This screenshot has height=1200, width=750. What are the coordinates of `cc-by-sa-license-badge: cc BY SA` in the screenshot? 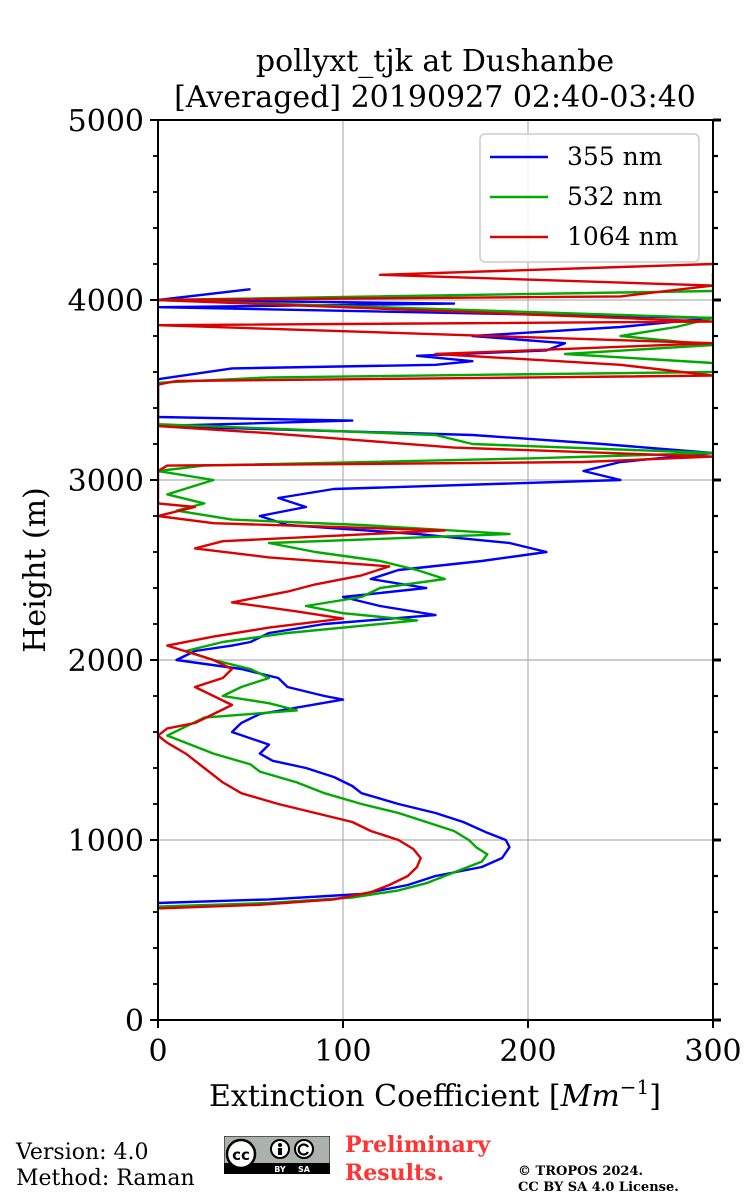 It's located at (277, 1155).